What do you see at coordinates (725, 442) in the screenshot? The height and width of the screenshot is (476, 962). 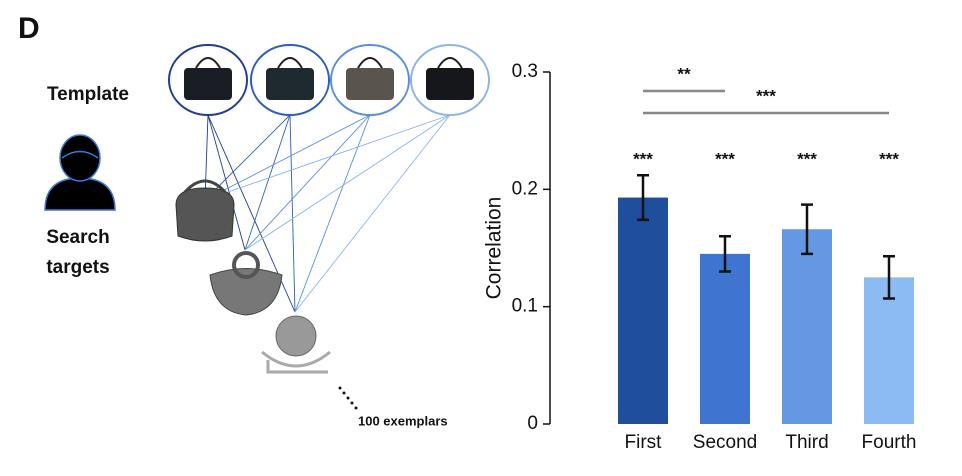 I see `x-tick-label: Second` at bounding box center [725, 442].